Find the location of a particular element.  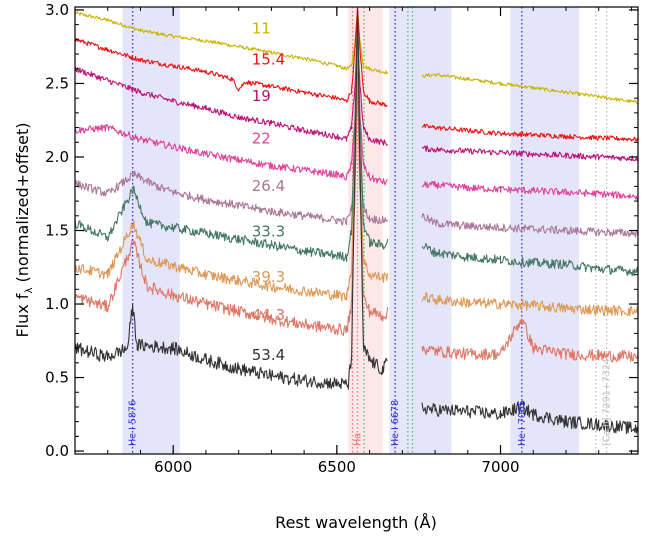

series-line-26.4-1 is located at coordinates (529, 225).